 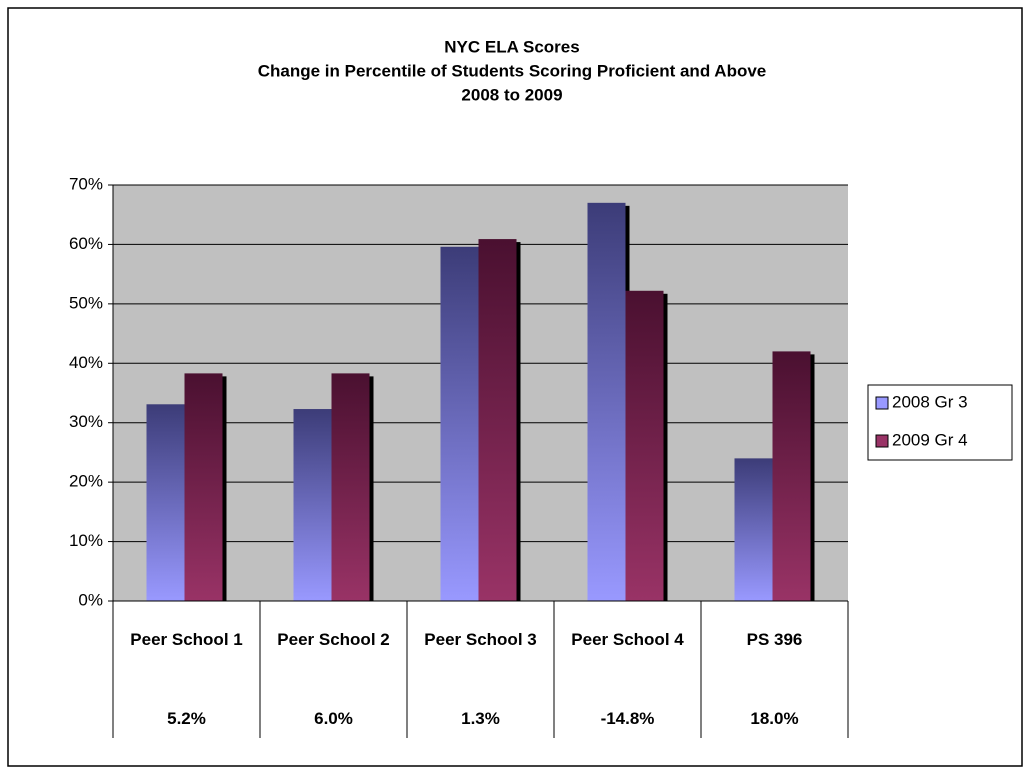 I want to click on y-tick-label: 70%, so click(x=86, y=183).